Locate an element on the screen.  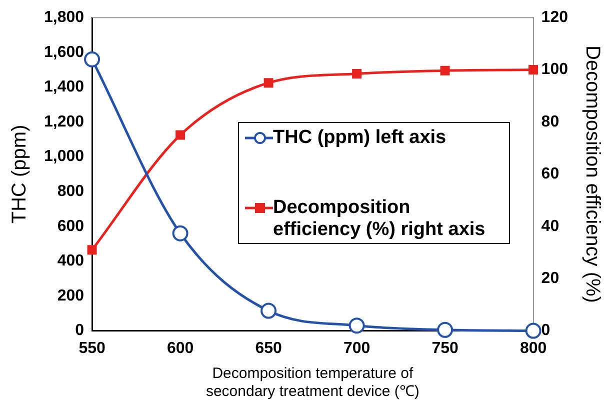
y-tick-label: 0 is located at coordinates (79, 331).